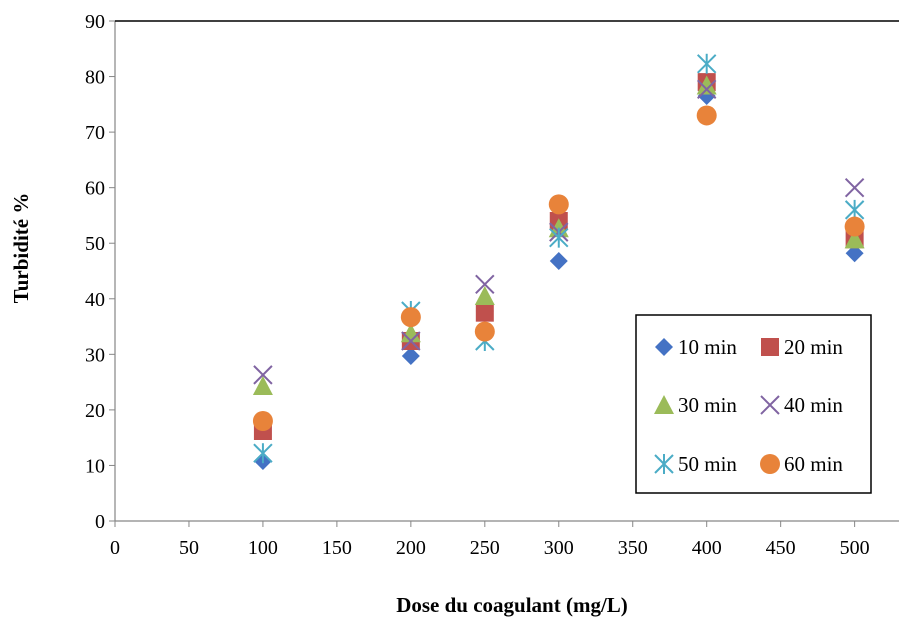  I want to click on x-tick-label: 400, so click(707, 548).